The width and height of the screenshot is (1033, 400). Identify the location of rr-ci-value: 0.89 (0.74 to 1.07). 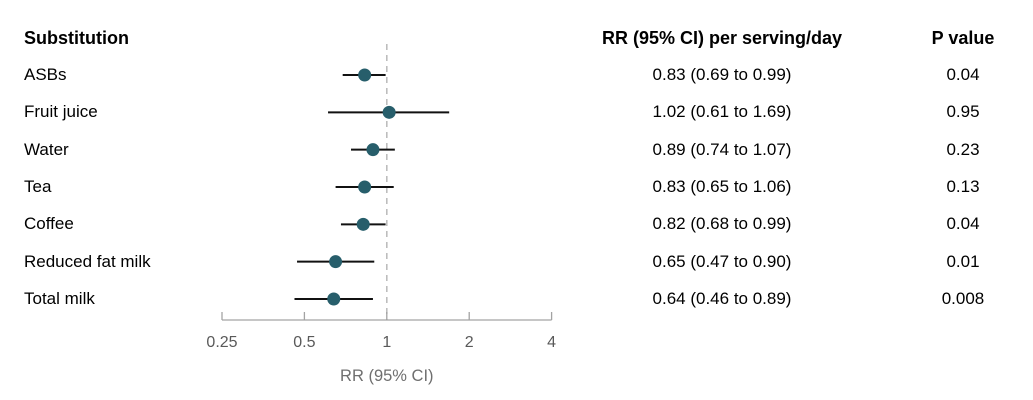
(722, 149).